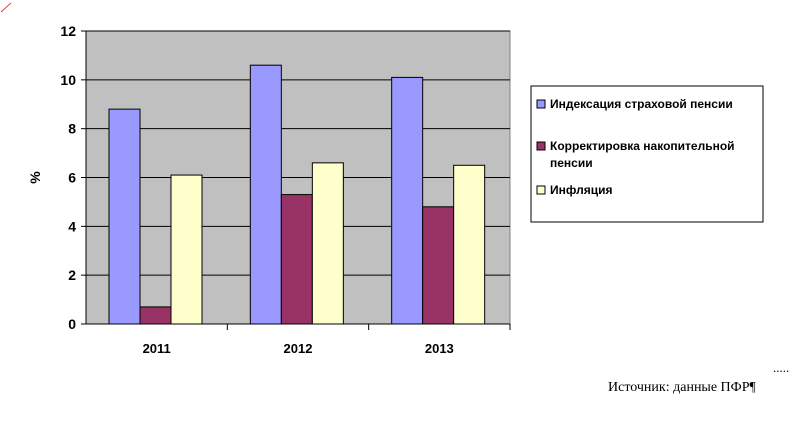 Image resolution: width=801 pixels, height=445 pixels. Describe the element at coordinates (157, 348) in the screenshot. I see `x-category-label: 2011` at that location.